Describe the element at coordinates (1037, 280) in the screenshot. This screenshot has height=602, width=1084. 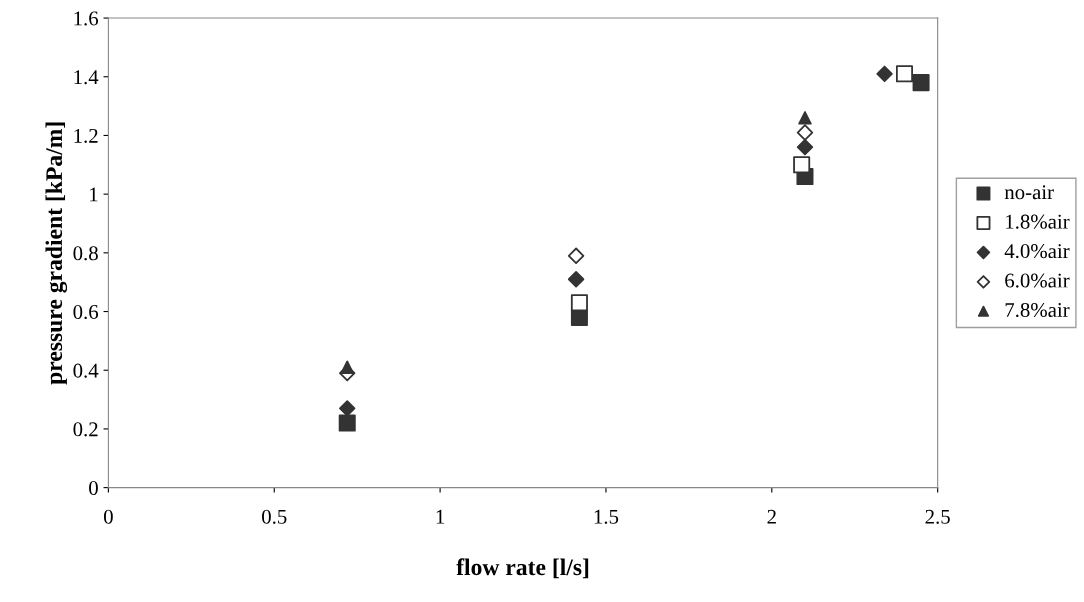
I see `legend-label: 6.0%air` at that location.